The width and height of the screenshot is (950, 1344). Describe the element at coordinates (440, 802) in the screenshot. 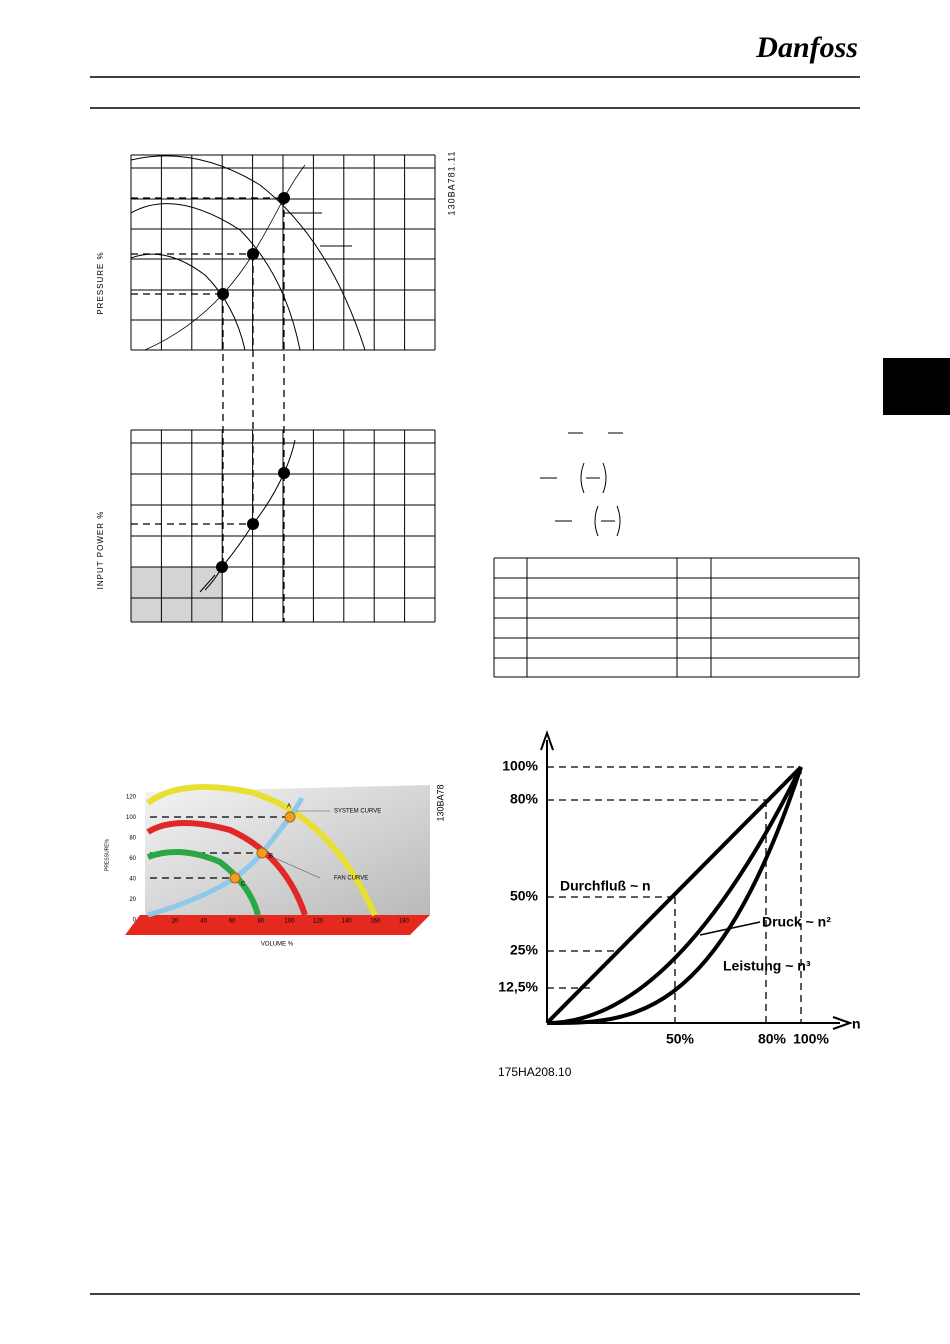

I see `figure-code: 130BA78` at that location.